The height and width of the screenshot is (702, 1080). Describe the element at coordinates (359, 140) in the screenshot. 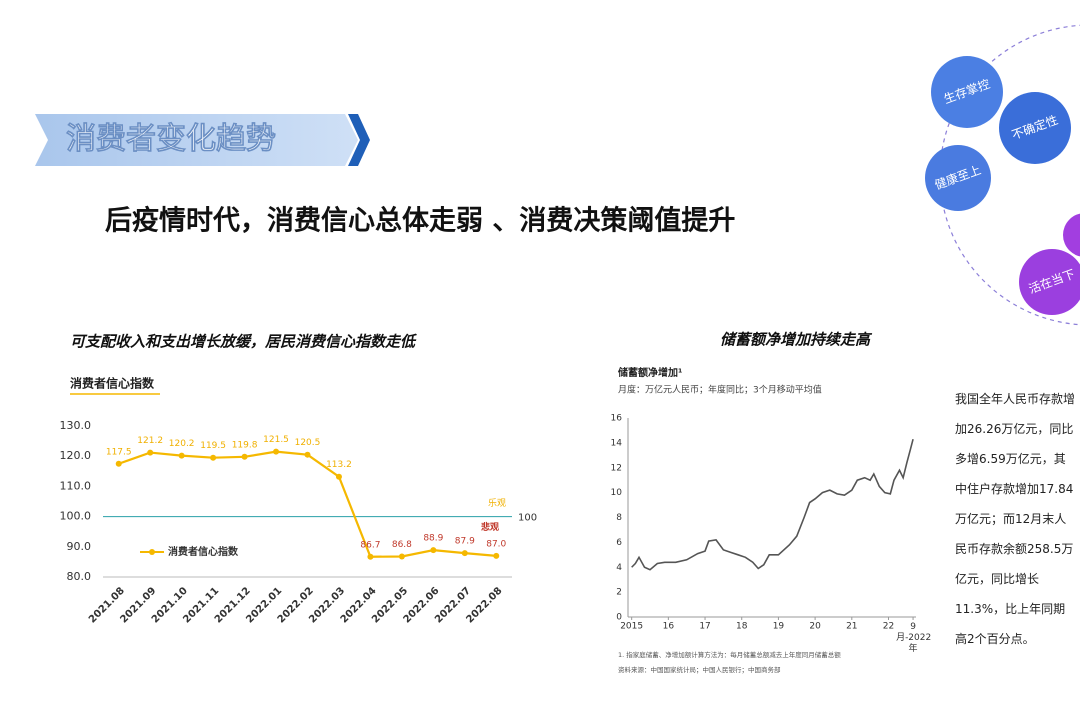

I see `banner-chevron` at that location.